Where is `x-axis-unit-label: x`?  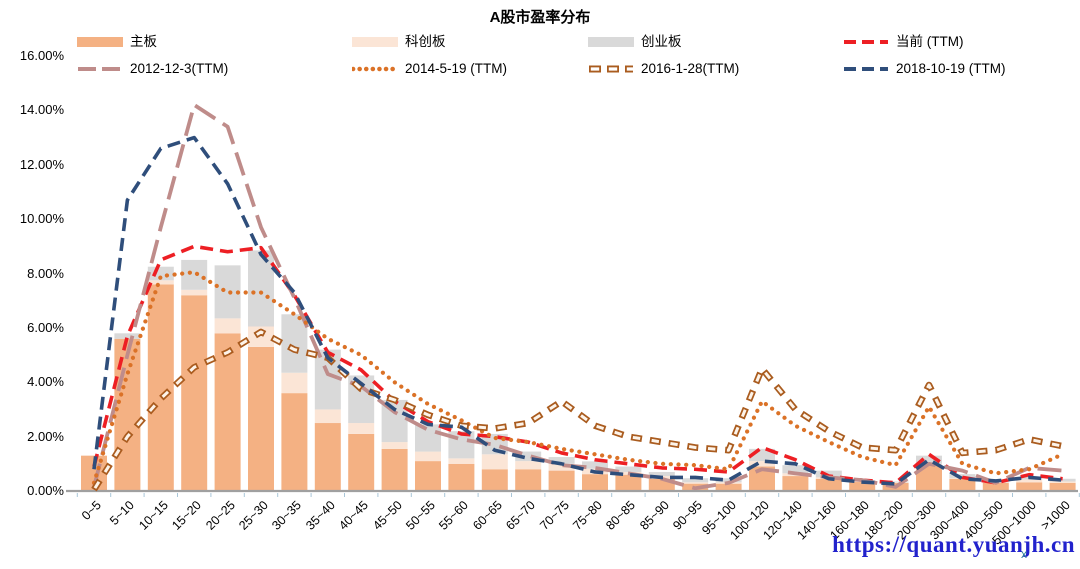
x-axis-unit-label: x is located at coordinates (1024, 554).